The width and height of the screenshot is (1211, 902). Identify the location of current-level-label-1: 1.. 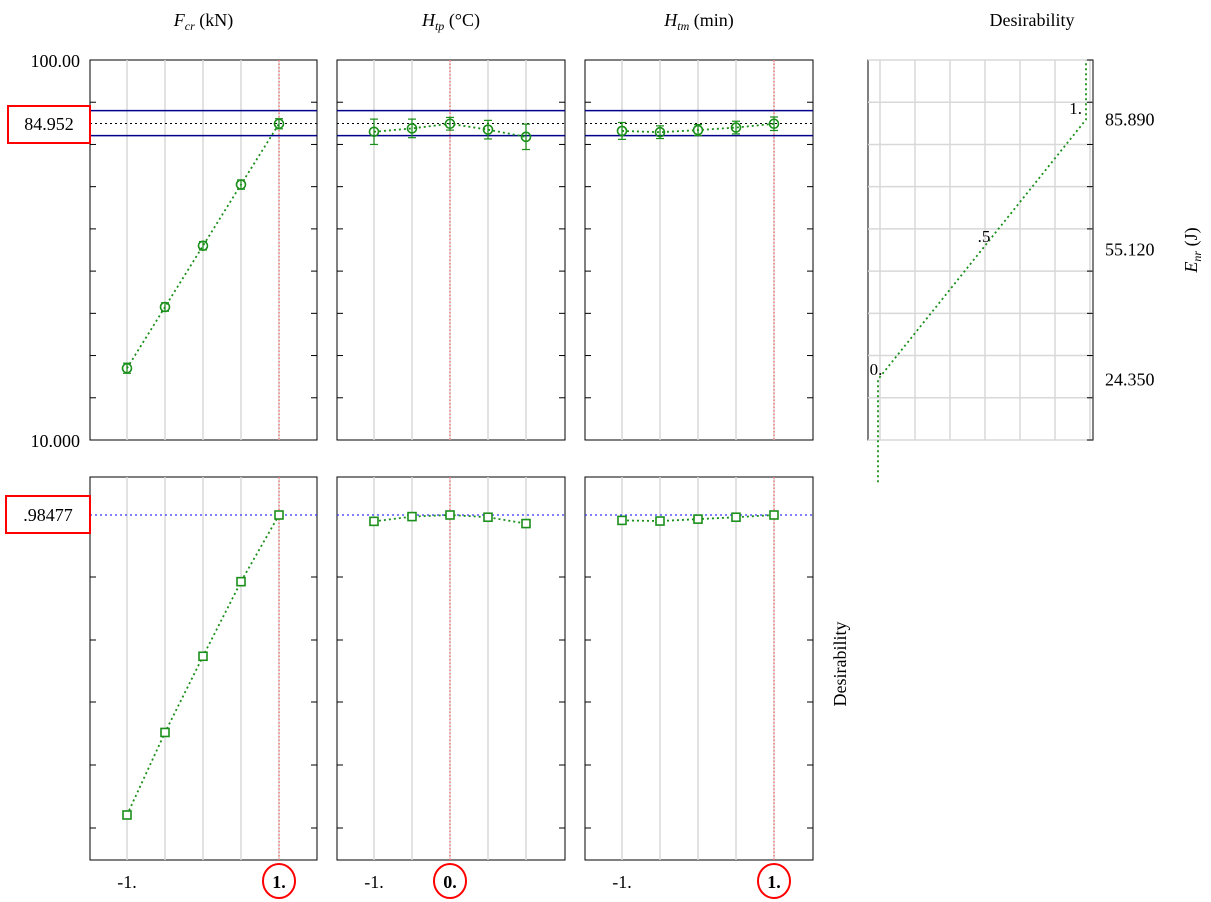
(279, 882).